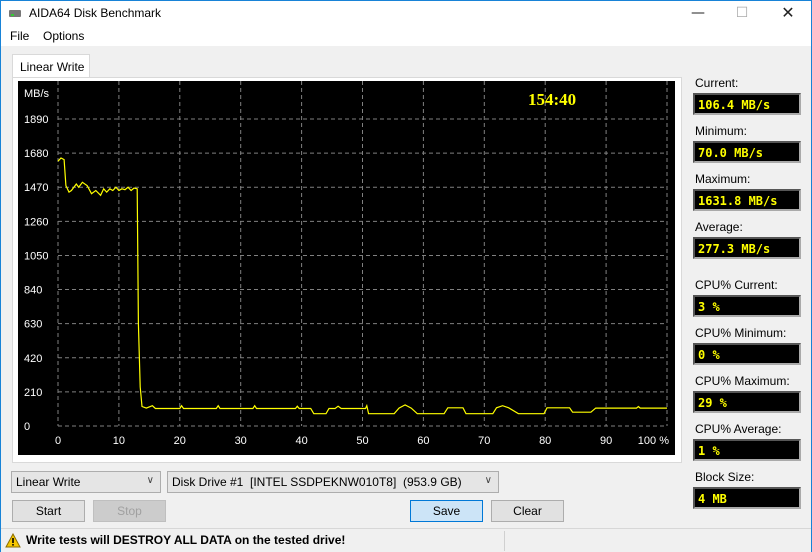 This screenshot has width=812, height=552. What do you see at coordinates (86, 482) in the screenshot?
I see `test-select: Linear Write ∨` at bounding box center [86, 482].